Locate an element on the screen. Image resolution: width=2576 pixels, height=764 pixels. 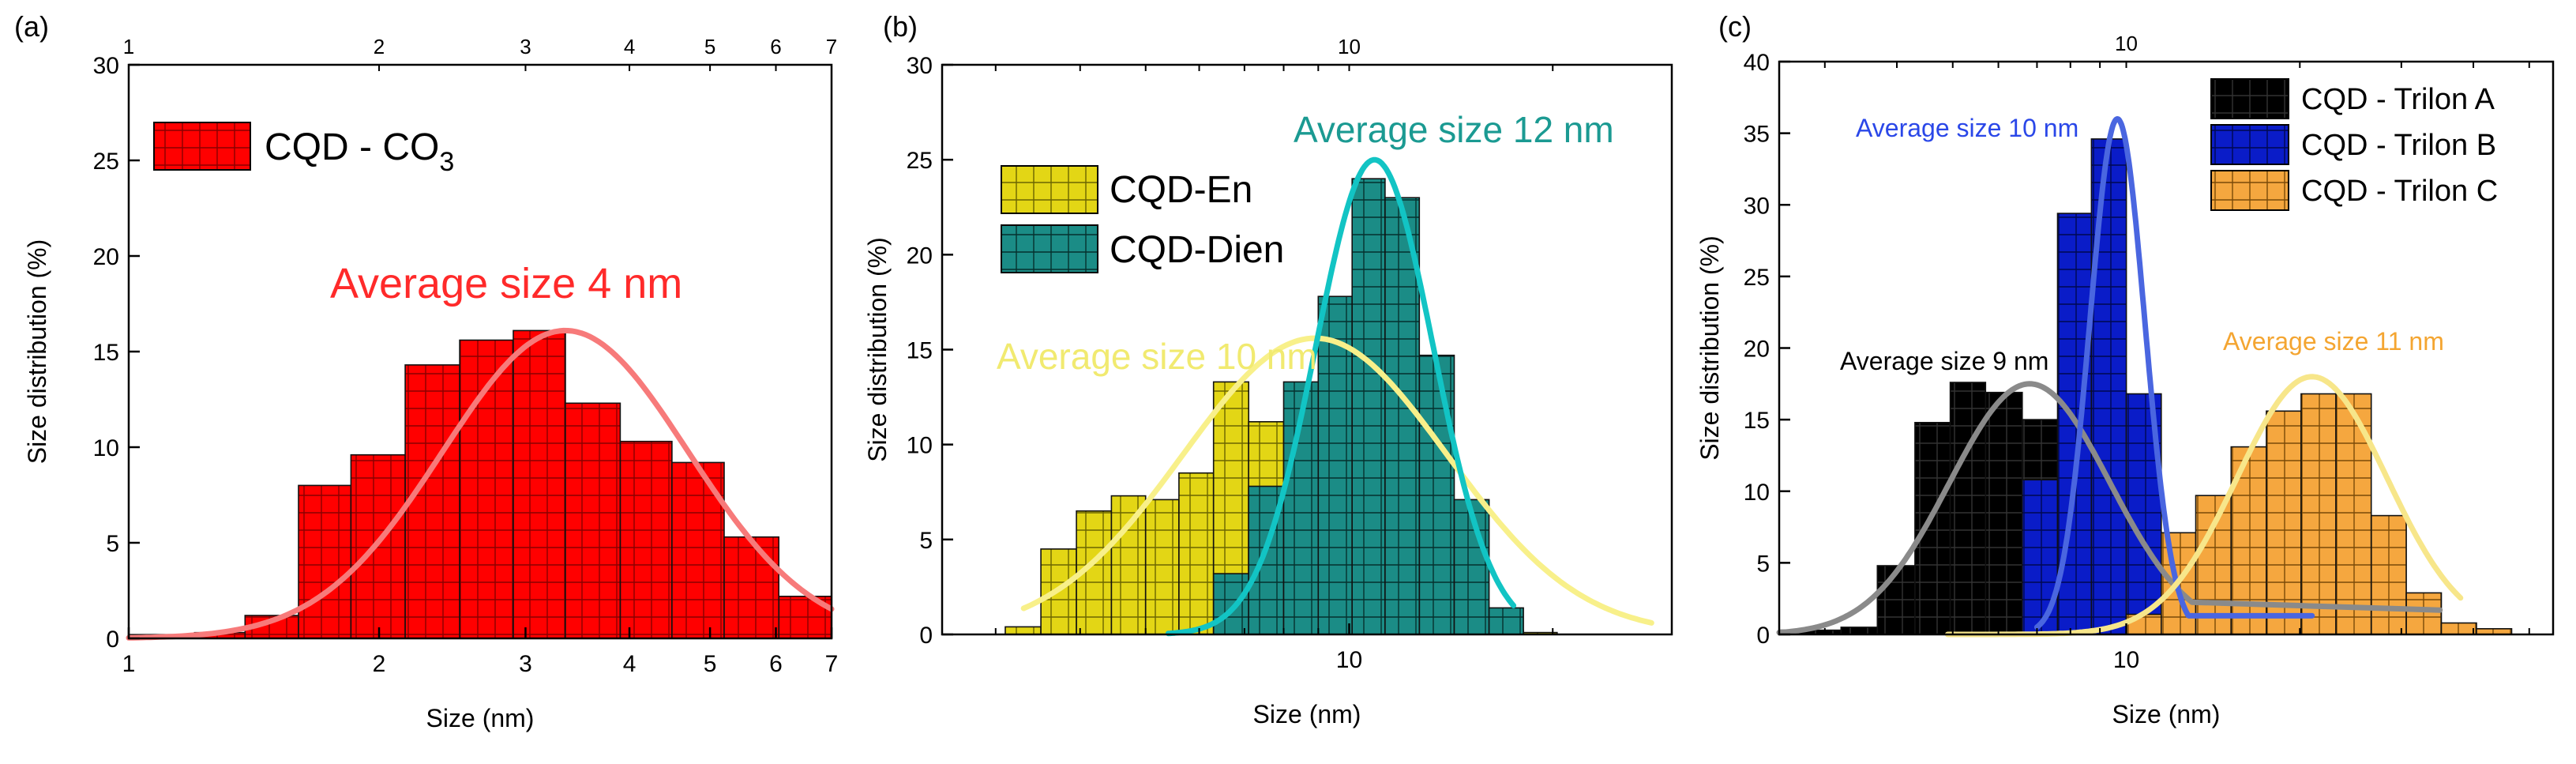
fit-dien-curve is located at coordinates (1341, 397).